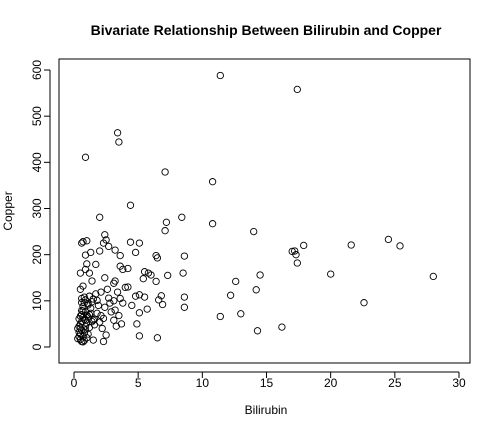 This screenshot has width=504, height=432. I want to click on x-axis: 0 5 10 15 20 25 30, so click(268, 380).